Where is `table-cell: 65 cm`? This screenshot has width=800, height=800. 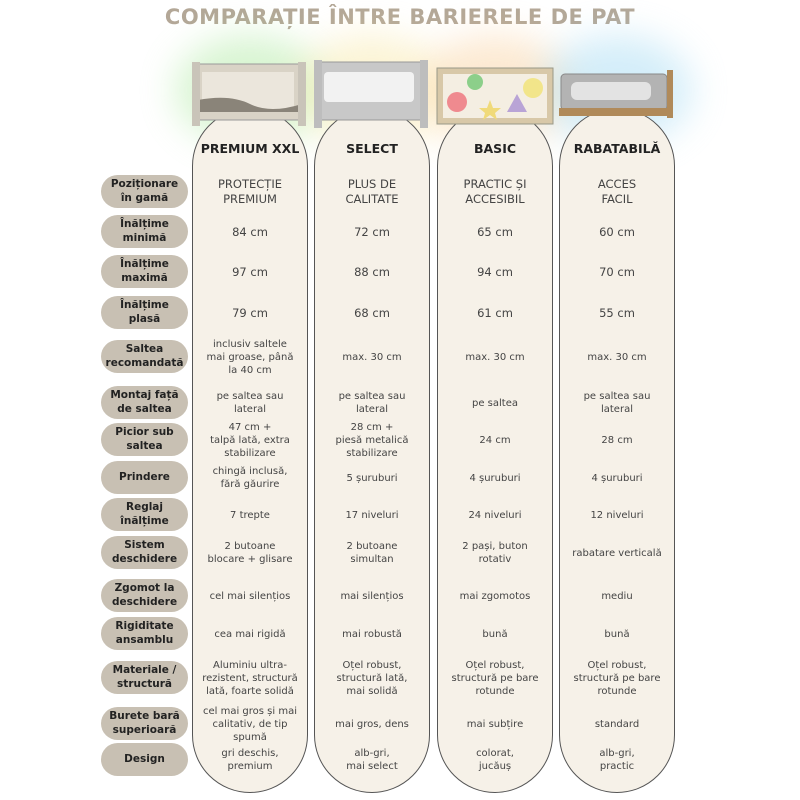 table-cell: 65 cm is located at coordinates (495, 231).